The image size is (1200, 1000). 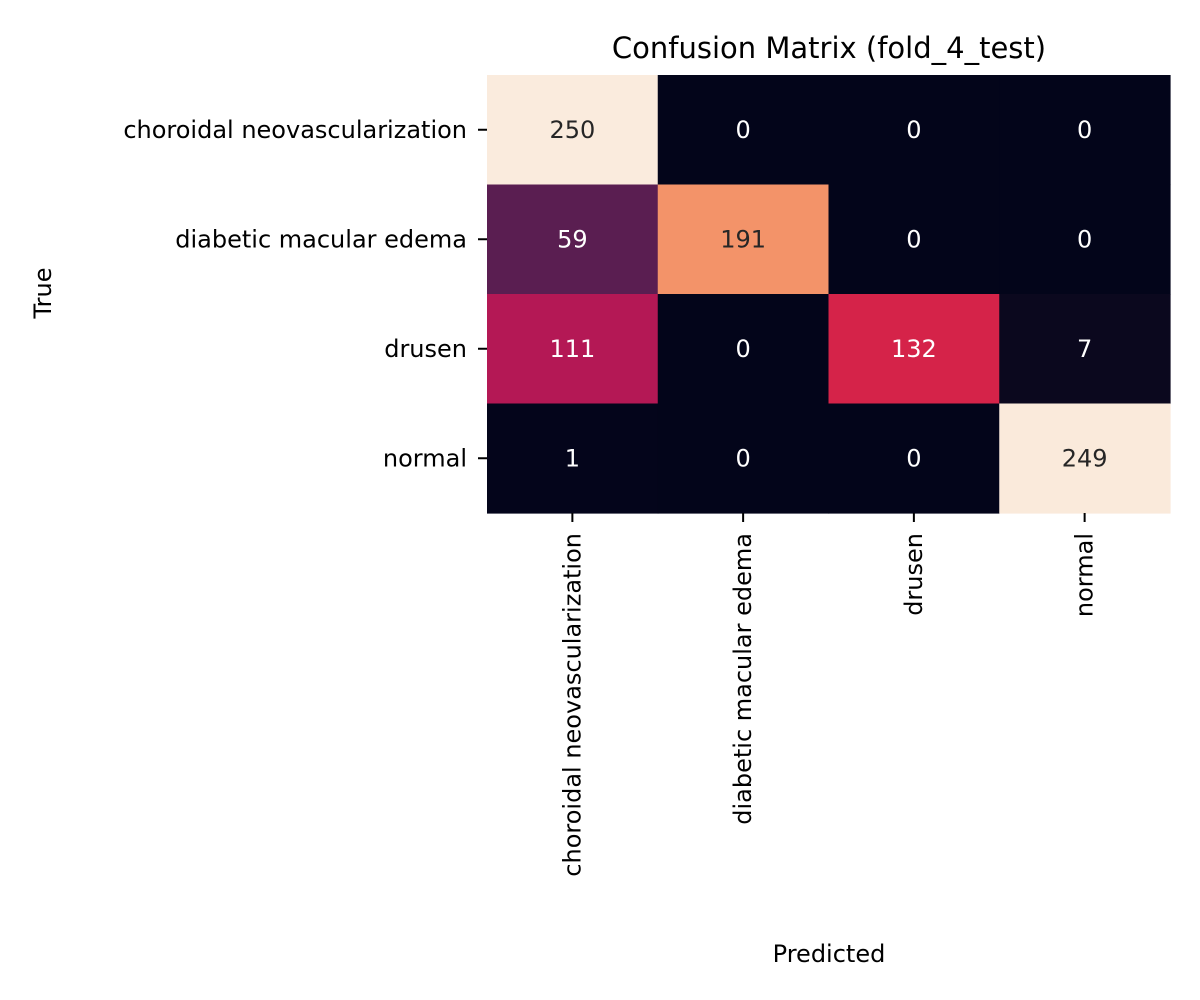 What do you see at coordinates (295, 130) in the screenshot?
I see `y-tick-label: choroidal neovascularization` at bounding box center [295, 130].